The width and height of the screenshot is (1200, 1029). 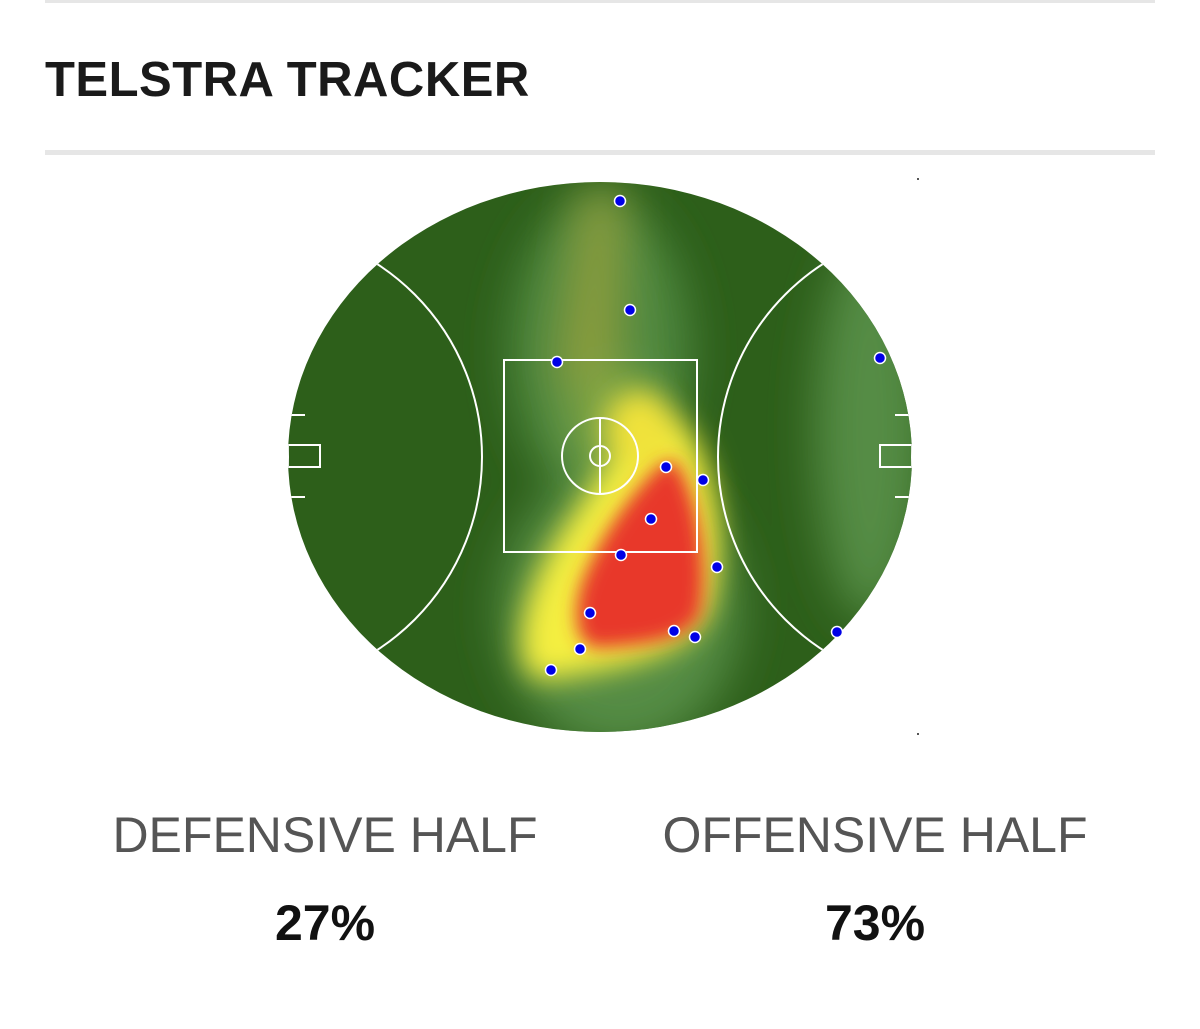 I want to click on left-goal-square, so click(x=304, y=456).